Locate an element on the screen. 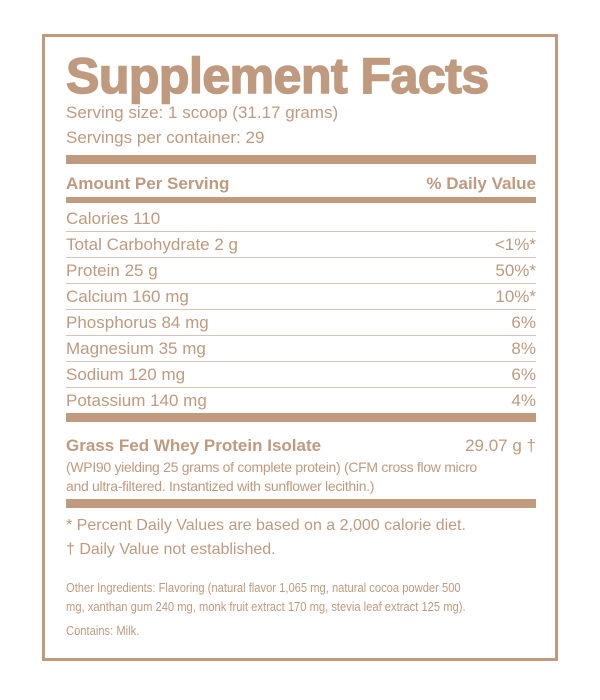  nutrient-row: Calcium 160 mg 10%* is located at coordinates (301, 297).